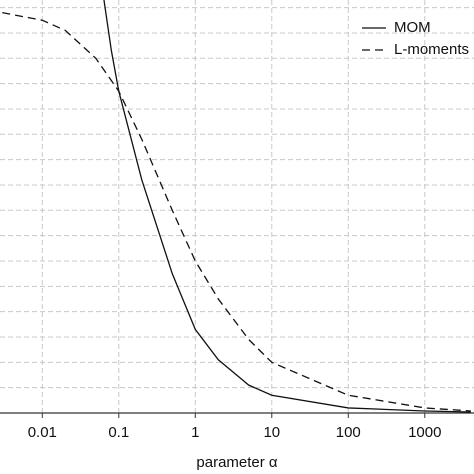 Image resolution: width=474 pixels, height=474 pixels. What do you see at coordinates (348, 432) in the screenshot?
I see `x-tick-label: 100` at bounding box center [348, 432].